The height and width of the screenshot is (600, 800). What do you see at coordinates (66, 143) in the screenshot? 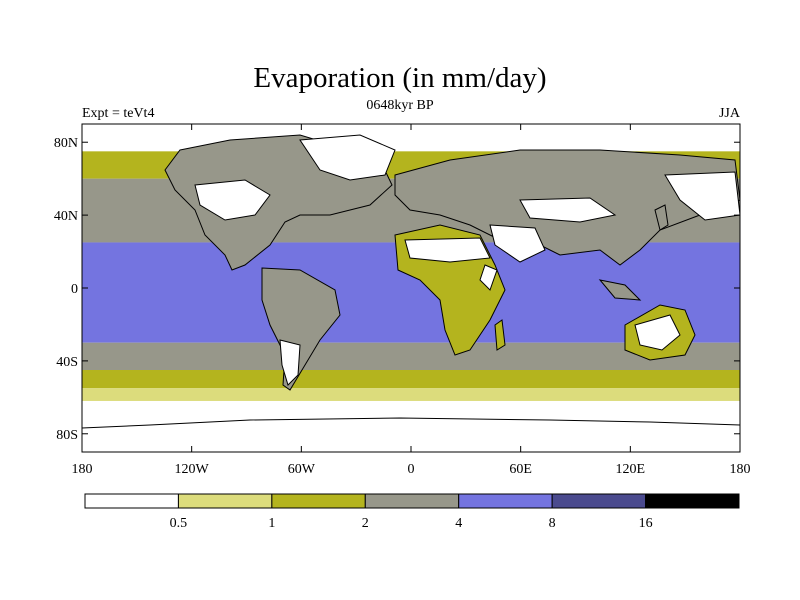
I see `lat-tick-label: 80N` at bounding box center [66, 143].